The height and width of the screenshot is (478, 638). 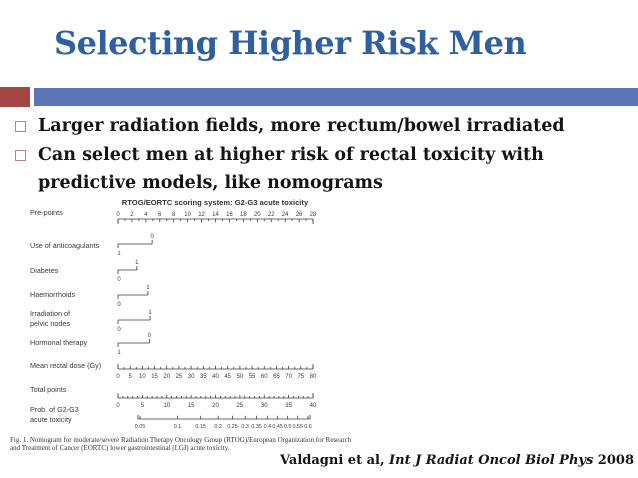 I want to click on citation-year: 2008, so click(x=613, y=460).